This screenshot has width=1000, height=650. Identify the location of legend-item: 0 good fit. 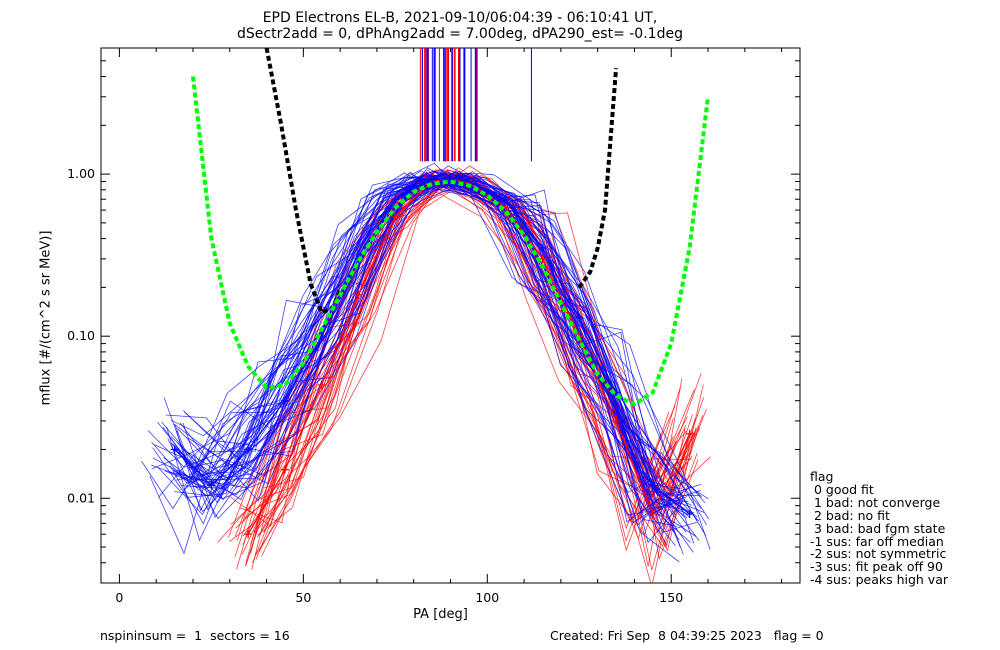
(842, 489).